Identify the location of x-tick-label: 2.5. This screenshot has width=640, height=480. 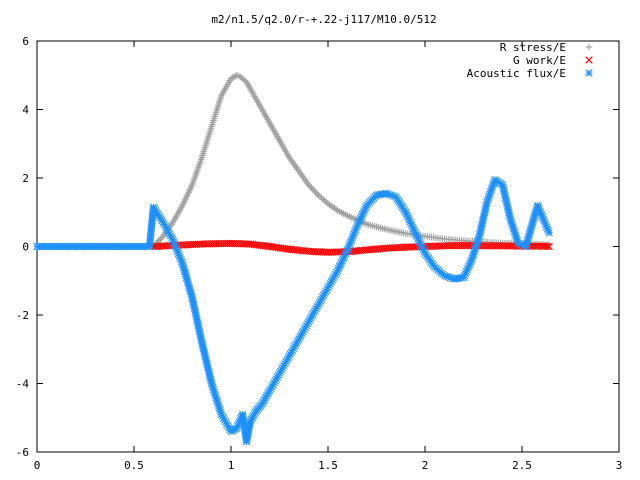
(522, 465).